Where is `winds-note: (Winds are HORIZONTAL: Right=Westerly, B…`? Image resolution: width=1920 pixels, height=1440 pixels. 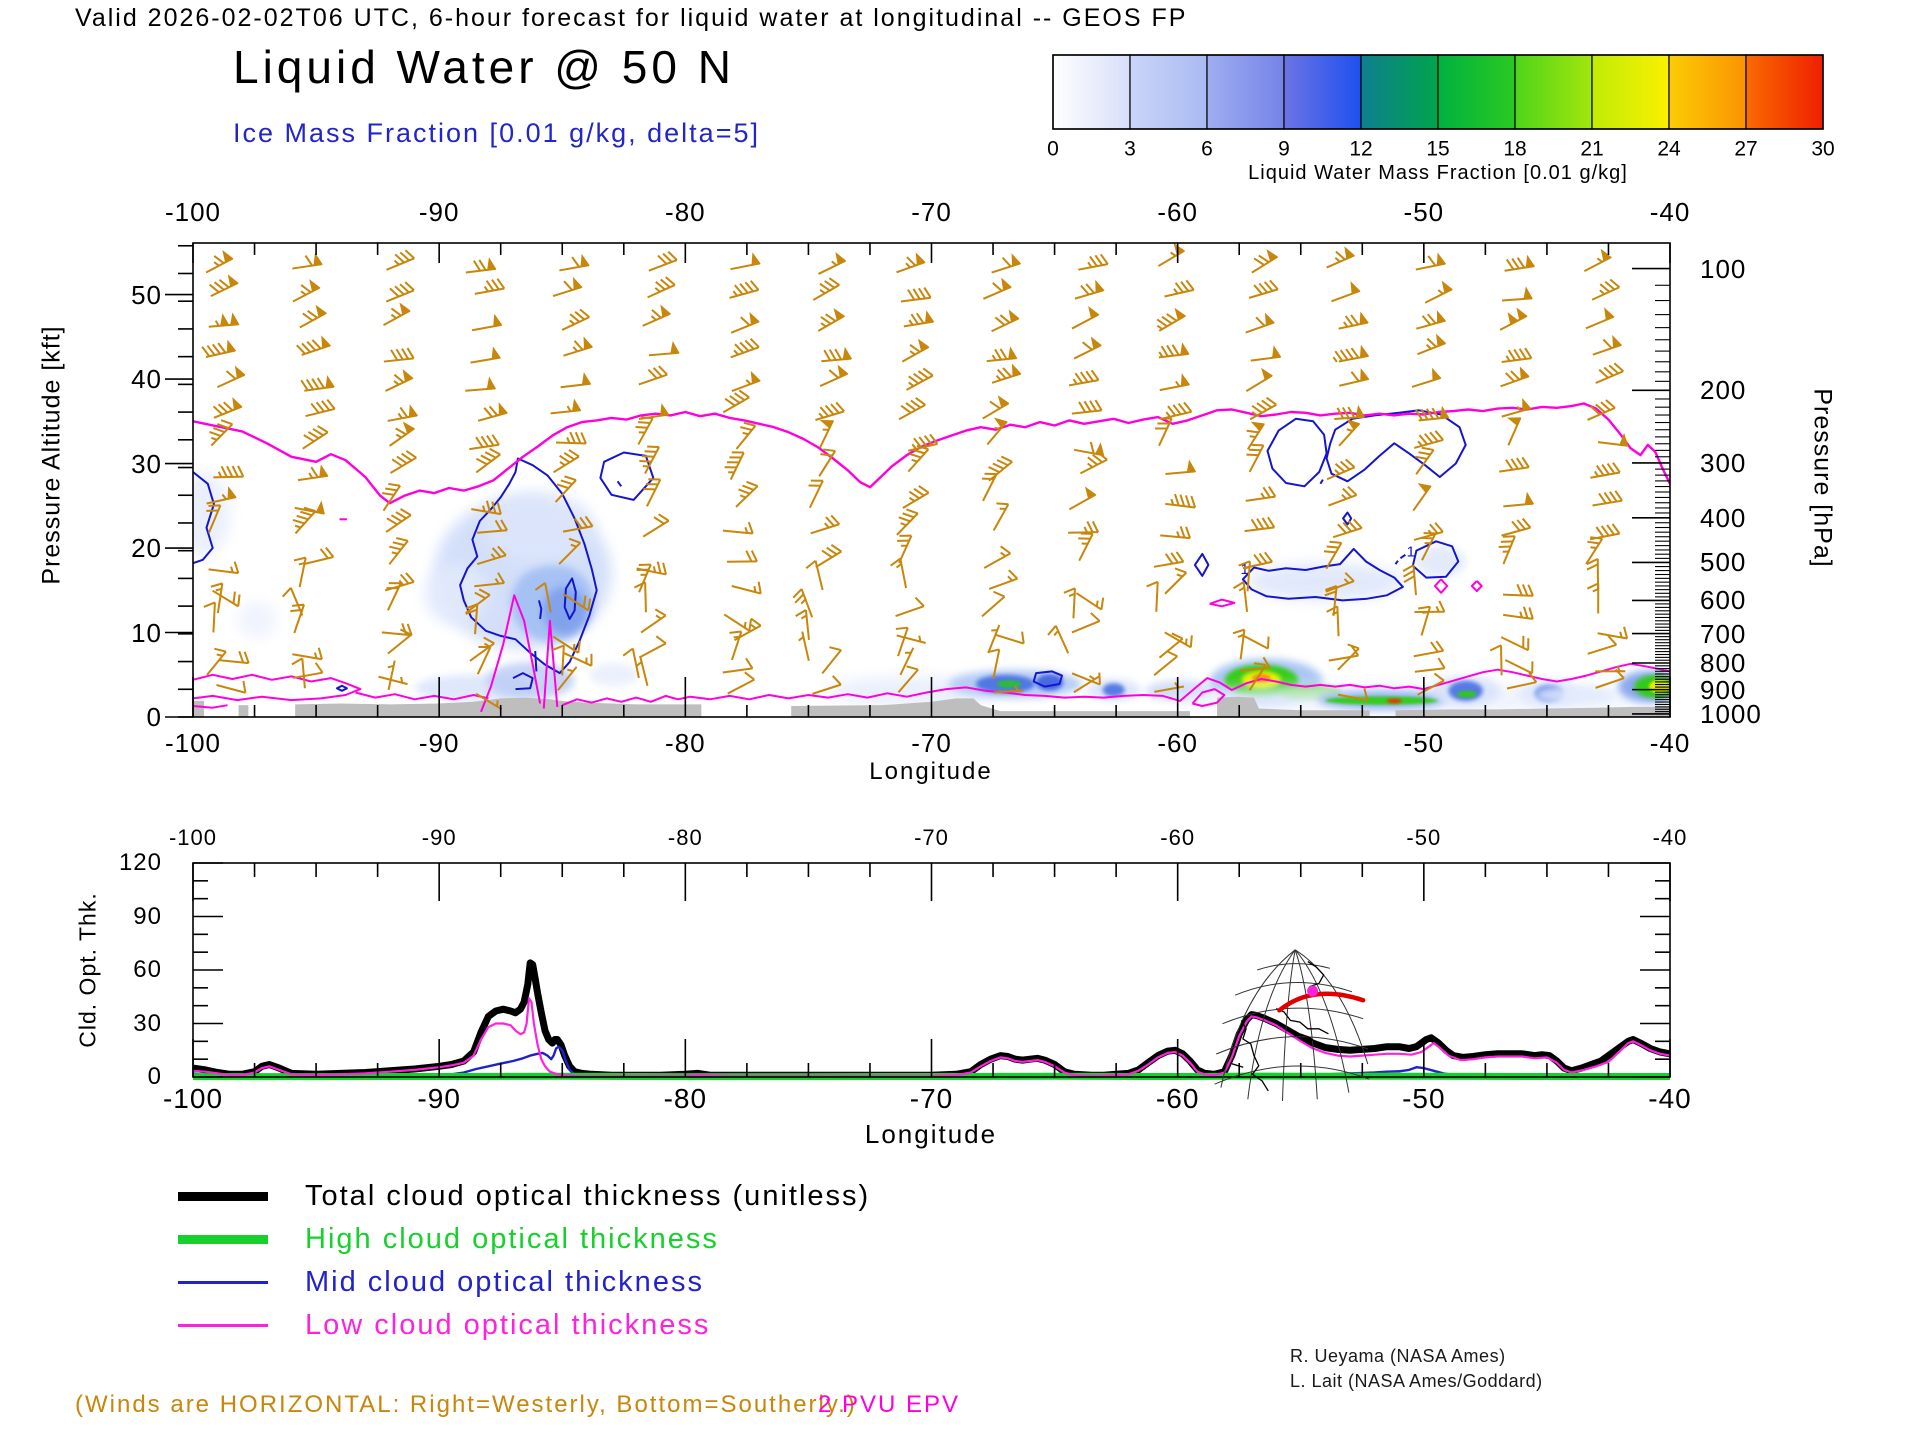
winds-note: (Winds are HORIZONTAL: Right=Westerly, B… is located at coordinates (466, 1404).